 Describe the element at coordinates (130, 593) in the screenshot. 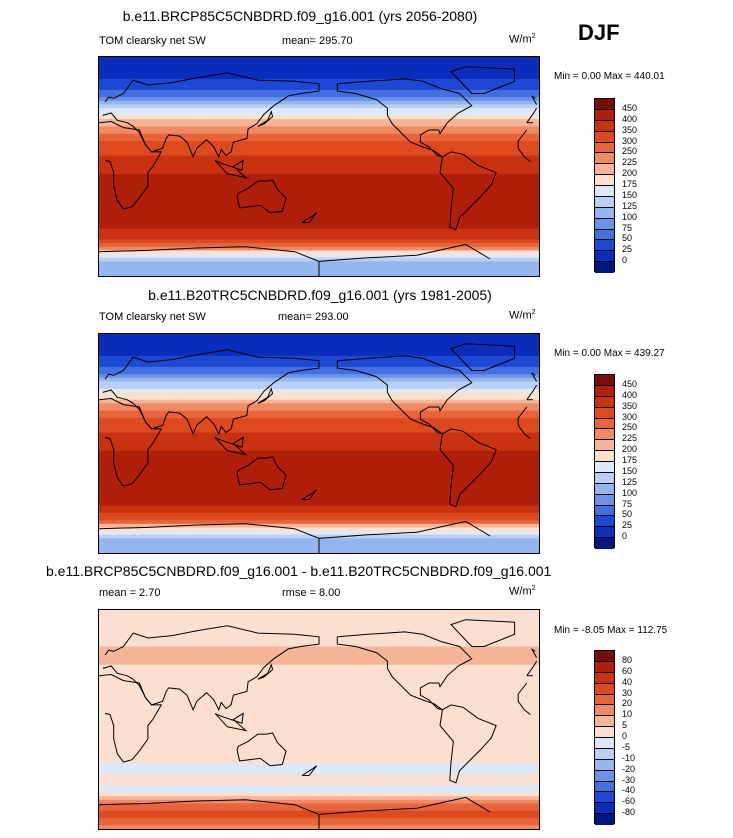

I see `panel3-mean: mean = 2.70` at that location.